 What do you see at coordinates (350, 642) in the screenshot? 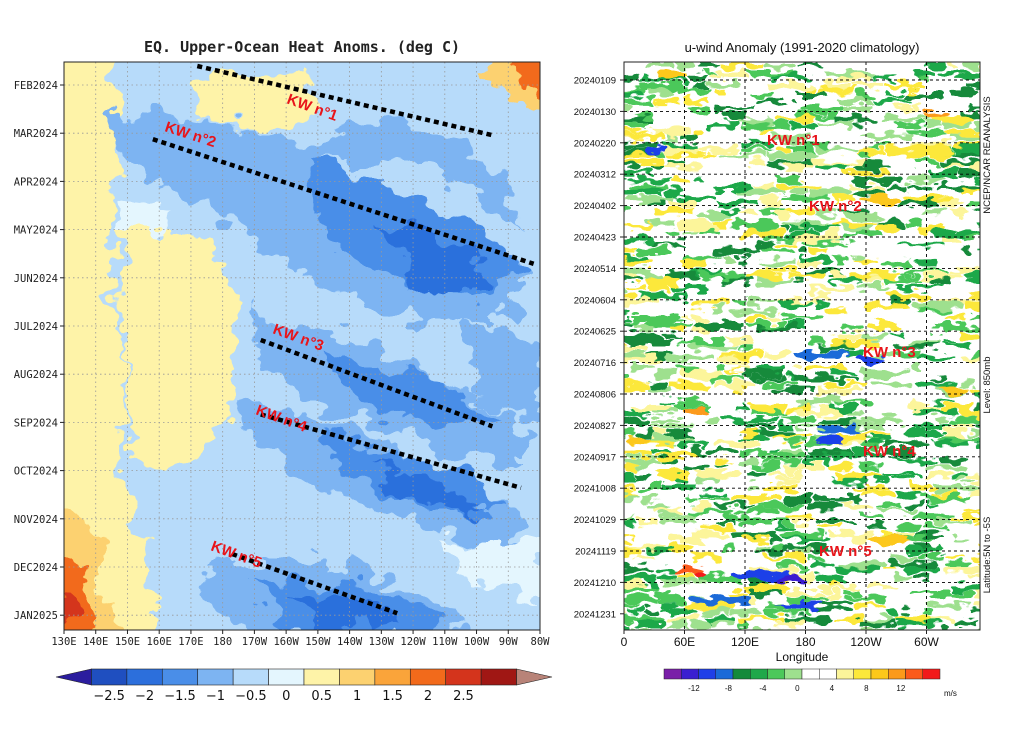
I see `left-x-tick-label: 140W` at bounding box center [350, 642].